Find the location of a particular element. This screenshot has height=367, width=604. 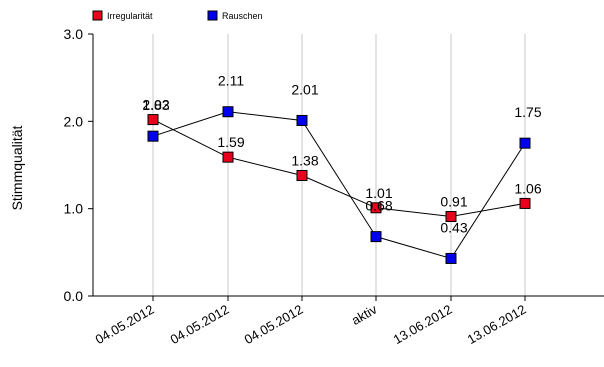

data-label-1-5: 1.75 is located at coordinates (527, 112).